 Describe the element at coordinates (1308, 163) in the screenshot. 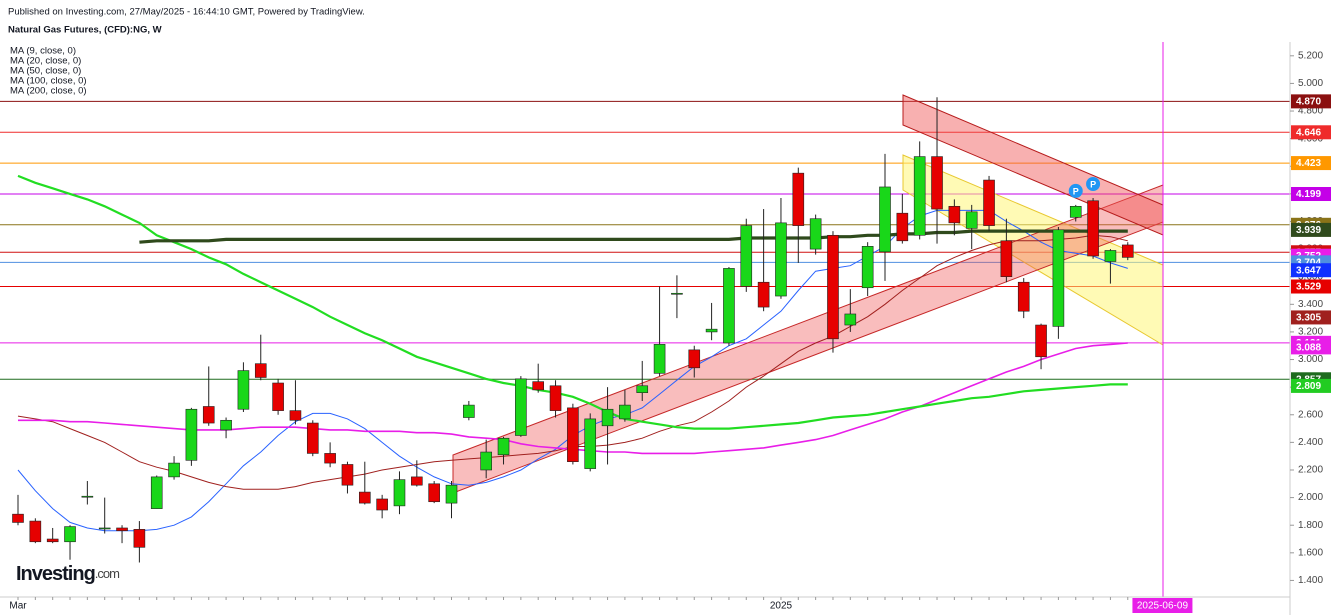

I see `level-label: 4.423` at that location.